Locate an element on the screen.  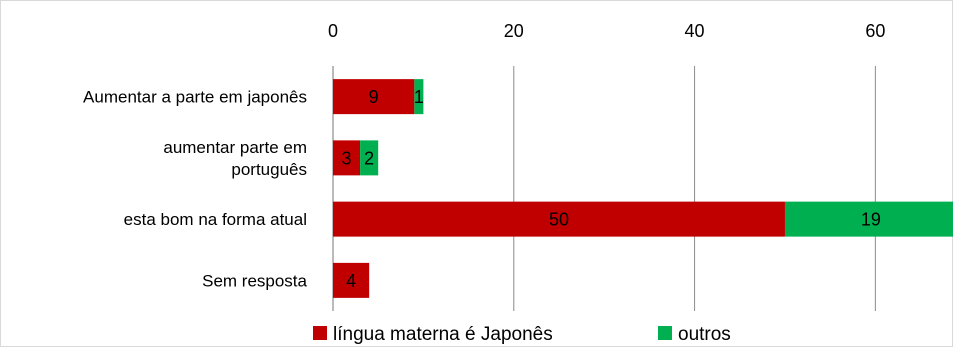
x-tick-label-40: 40 is located at coordinates (695, 31).